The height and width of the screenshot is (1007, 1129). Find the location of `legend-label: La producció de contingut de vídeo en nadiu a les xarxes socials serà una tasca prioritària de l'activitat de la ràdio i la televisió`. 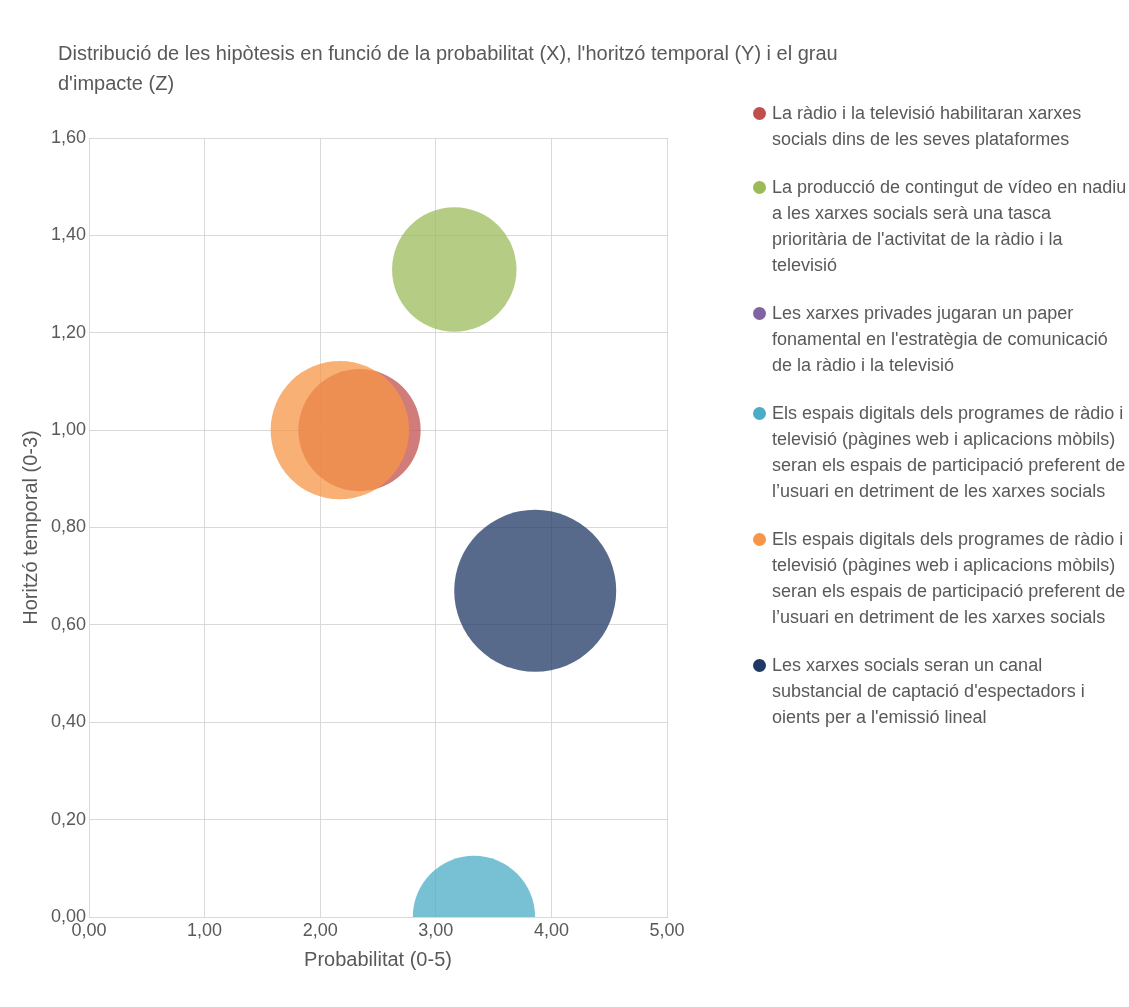

legend-label: La producció de contingut de vídeo en nadiu a les xarxes socials serà una tasca prioritària de l'activitat de la ràdio i la televisió is located at coordinates (950, 226).